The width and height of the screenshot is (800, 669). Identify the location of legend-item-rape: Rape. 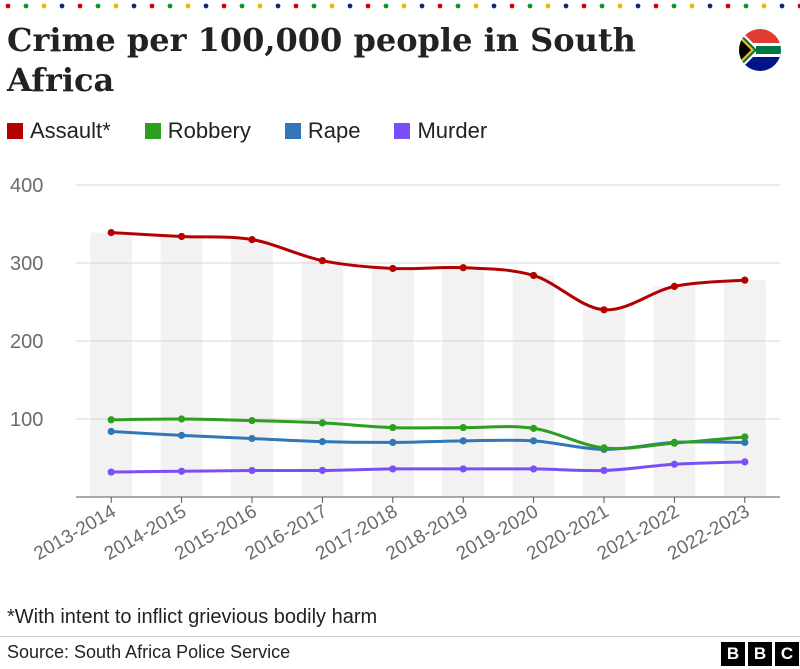
(322, 131).